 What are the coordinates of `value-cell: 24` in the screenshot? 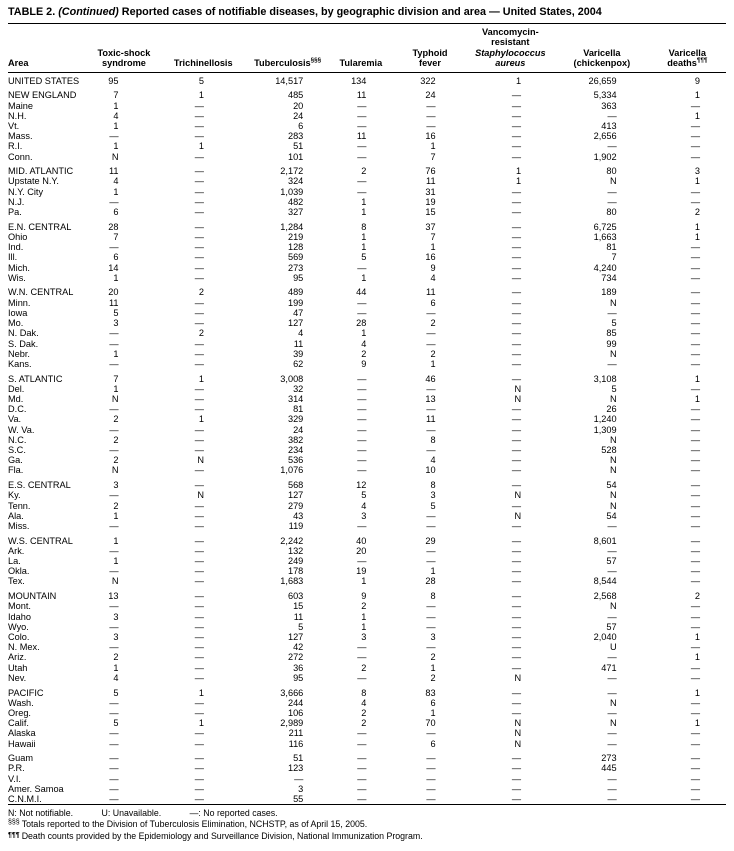 It's located at (298, 115).